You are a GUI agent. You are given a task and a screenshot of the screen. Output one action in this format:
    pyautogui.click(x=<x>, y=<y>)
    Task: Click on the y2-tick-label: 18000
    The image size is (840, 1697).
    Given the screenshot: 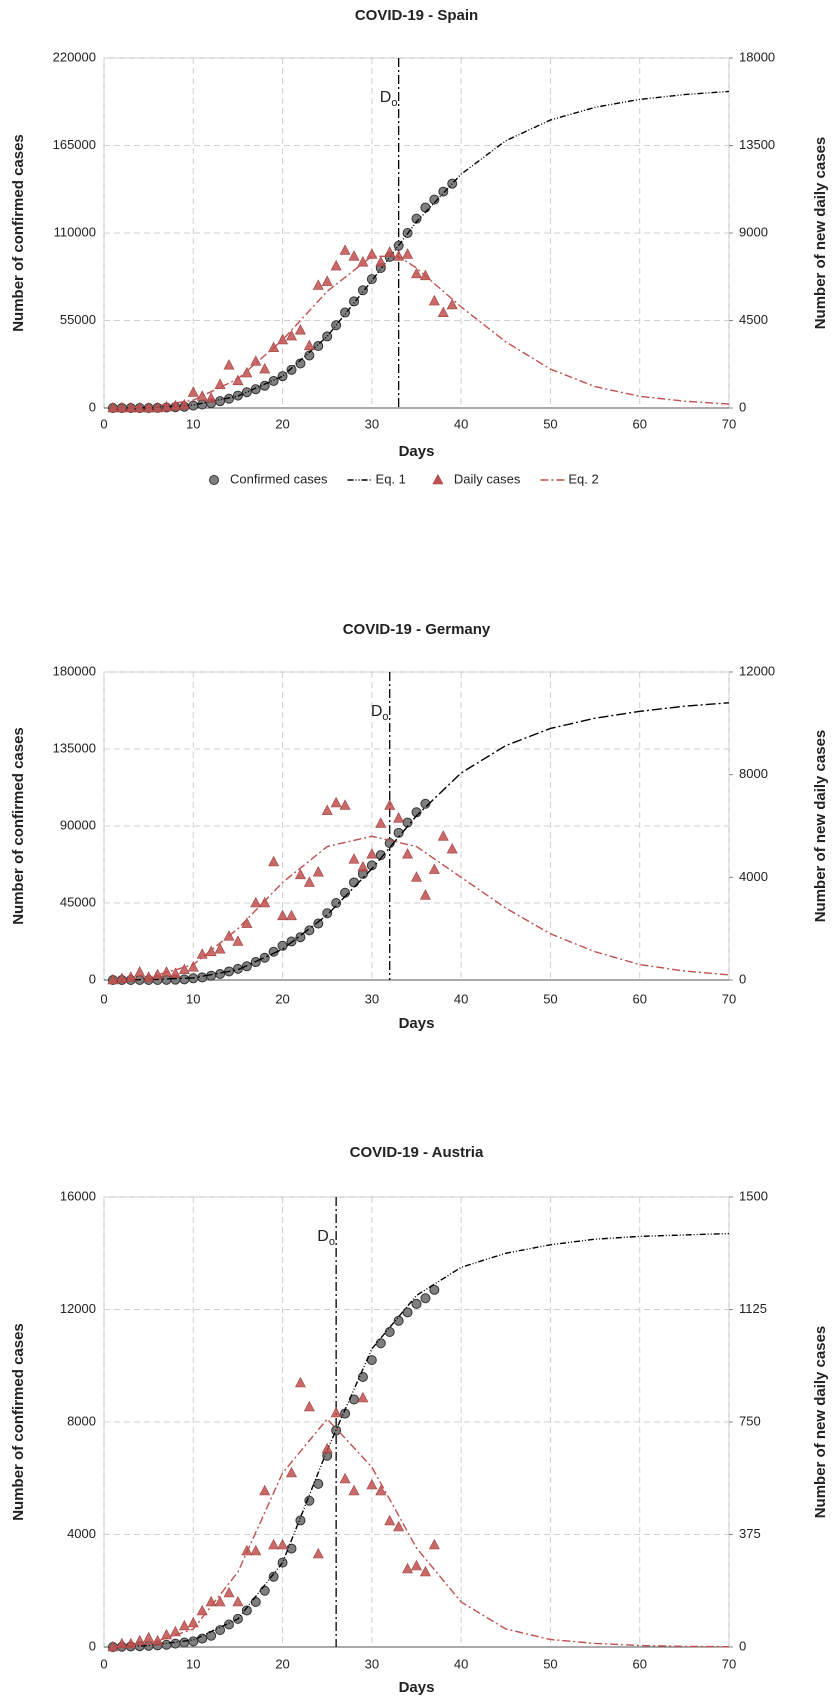 What is the action you would take?
    pyautogui.click(x=757, y=56)
    